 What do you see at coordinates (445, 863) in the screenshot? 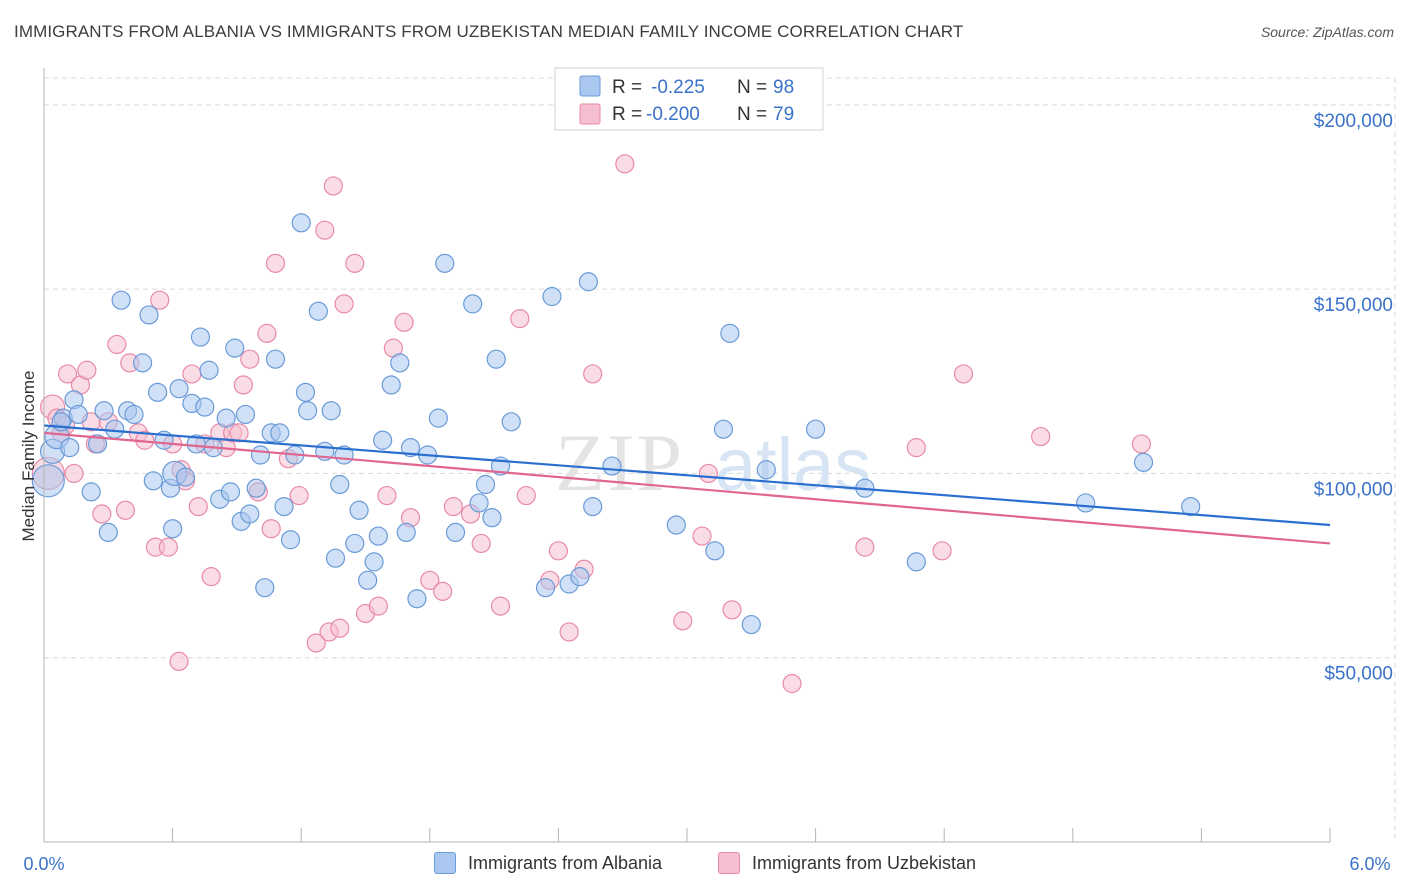
I see `legend-swatch-albania-bottom` at bounding box center [445, 863].